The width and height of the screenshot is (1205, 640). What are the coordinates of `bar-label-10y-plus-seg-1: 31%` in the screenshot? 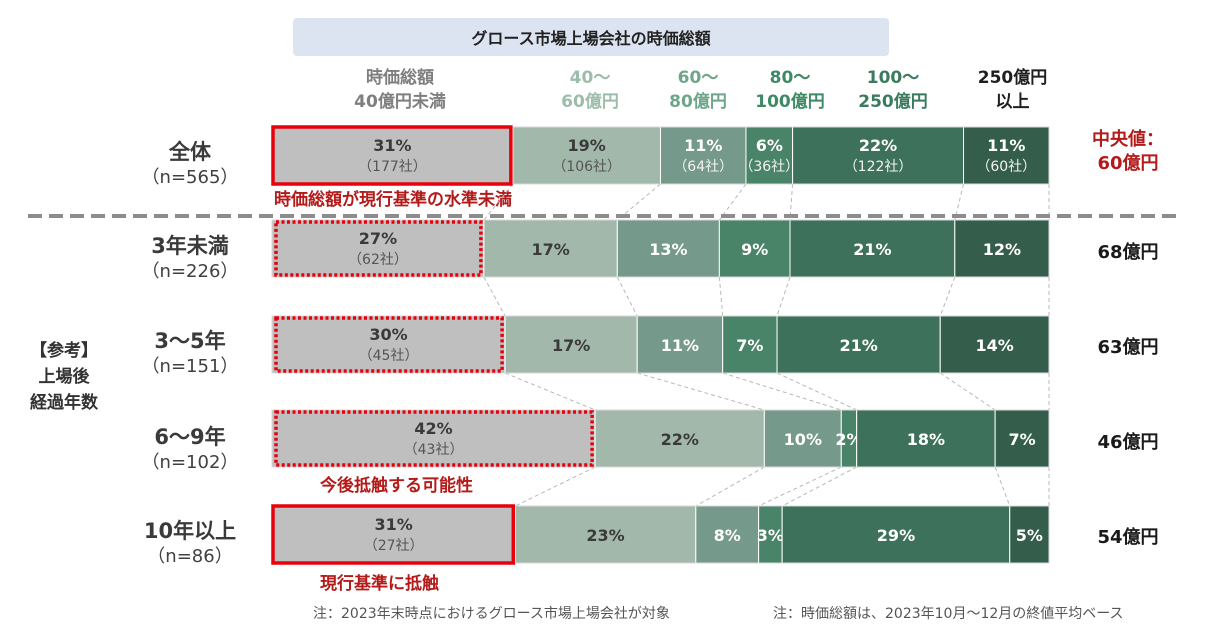 It's located at (394, 524).